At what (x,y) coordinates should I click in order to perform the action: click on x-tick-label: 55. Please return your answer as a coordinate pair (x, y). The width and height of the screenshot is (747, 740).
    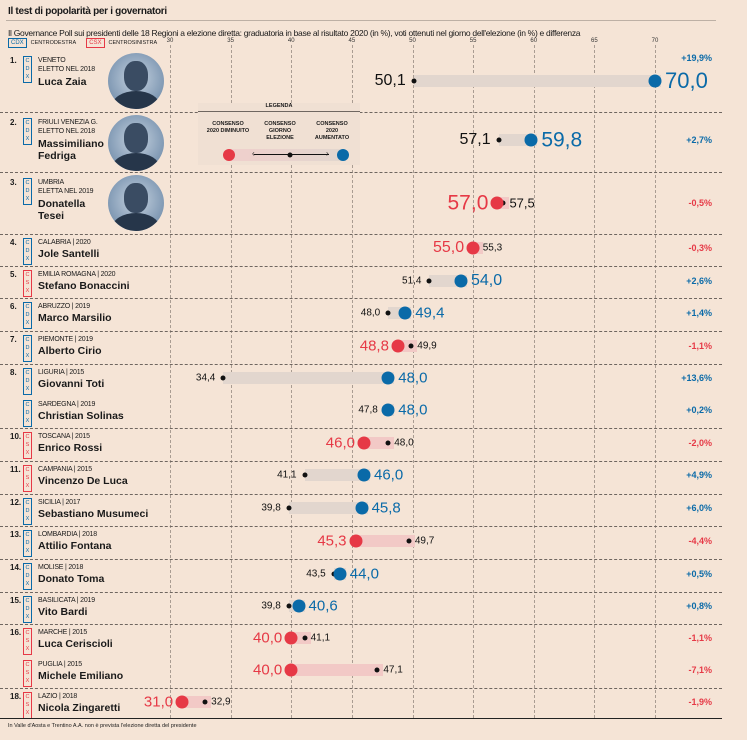
    Looking at the image, I should click on (473, 41).